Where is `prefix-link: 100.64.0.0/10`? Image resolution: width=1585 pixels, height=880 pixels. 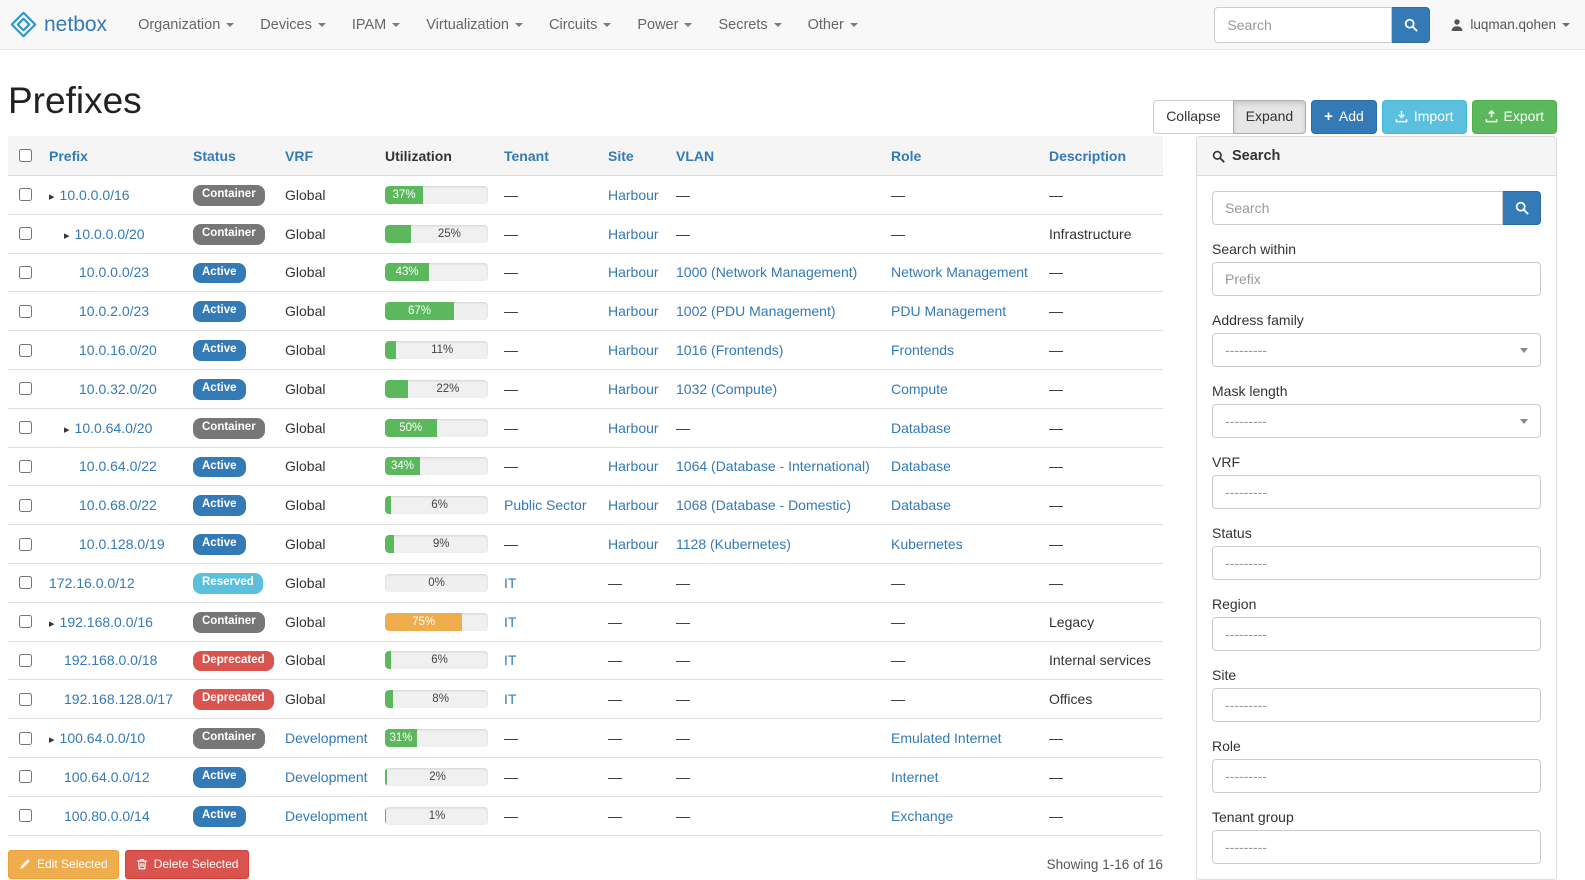
prefix-link: 100.64.0.0/10 is located at coordinates (102, 738).